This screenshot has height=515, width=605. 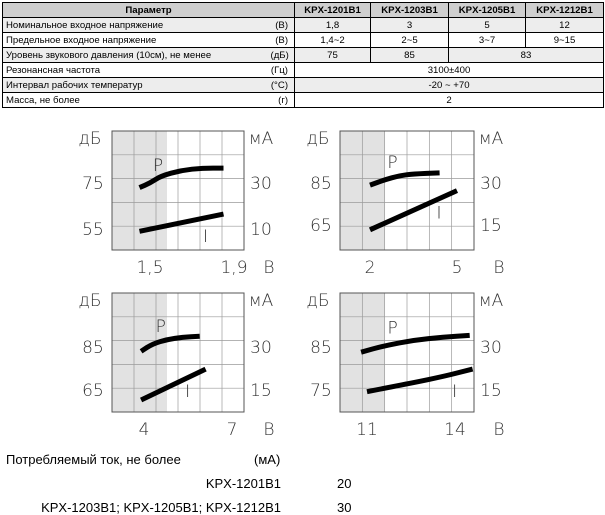 What do you see at coordinates (135, 100) in the screenshot?
I see `row-param: Масса, не более` at bounding box center [135, 100].